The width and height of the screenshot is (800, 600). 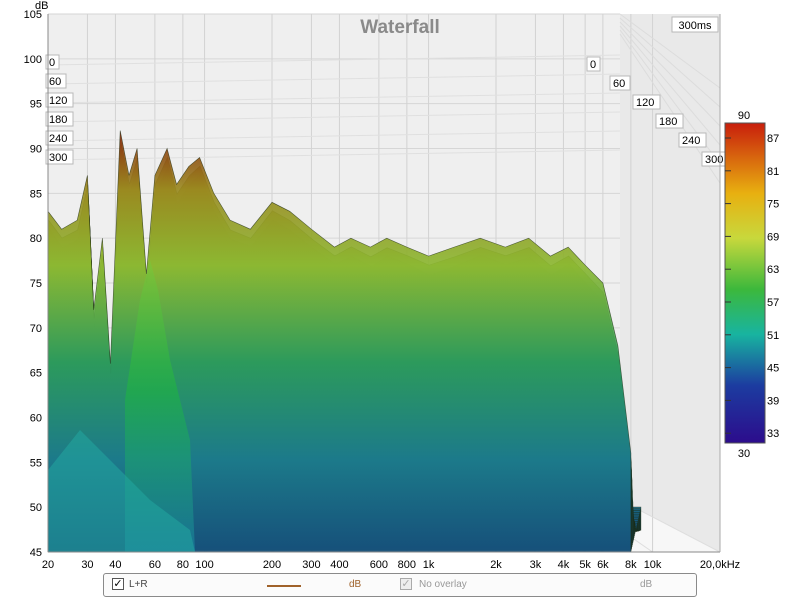 I want to click on y-tick-label: 95, so click(x=36, y=105).